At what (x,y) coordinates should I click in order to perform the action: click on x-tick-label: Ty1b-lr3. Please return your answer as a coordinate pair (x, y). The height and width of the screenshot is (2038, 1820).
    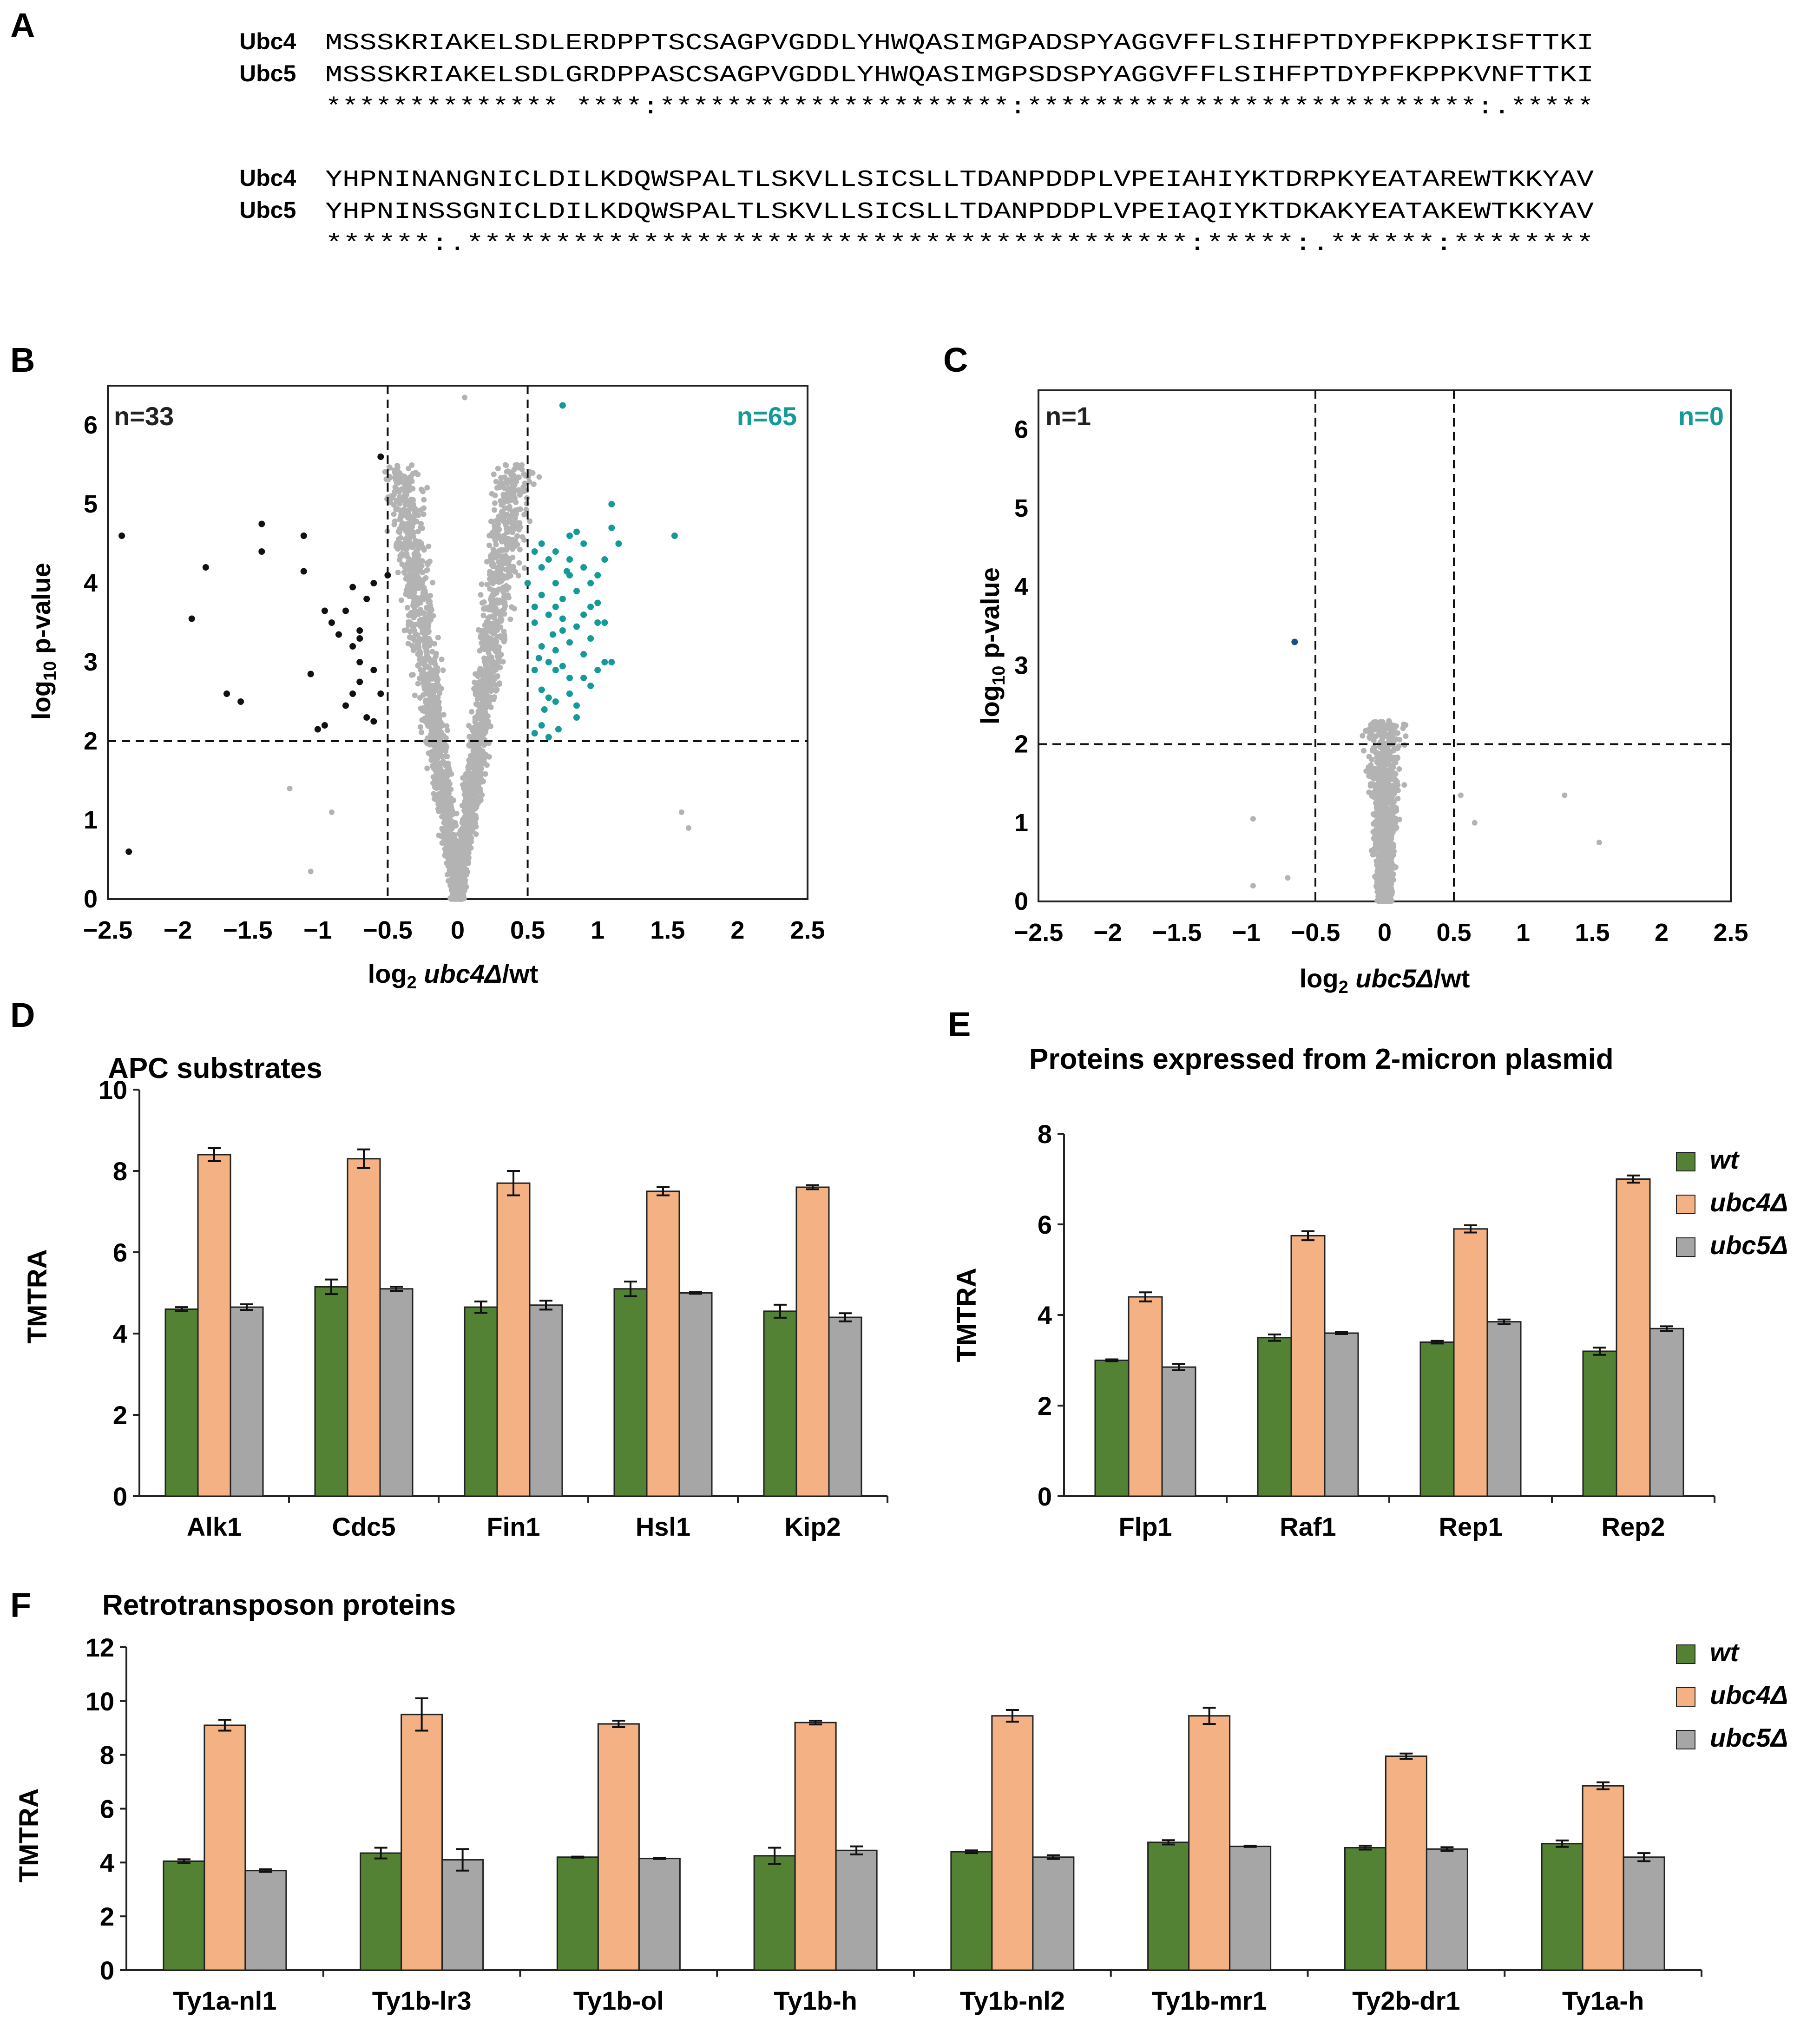
    Looking at the image, I should click on (422, 2001).